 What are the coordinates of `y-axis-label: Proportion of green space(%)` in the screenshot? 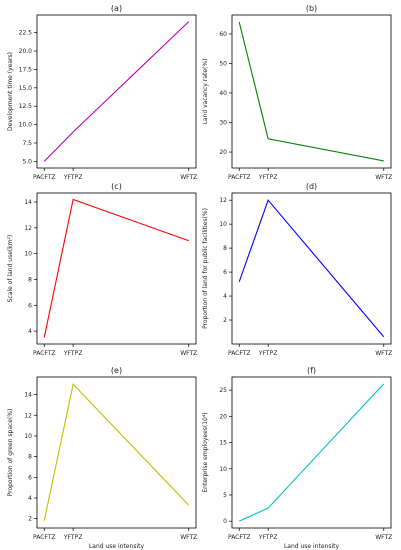 It's located at (10, 453).